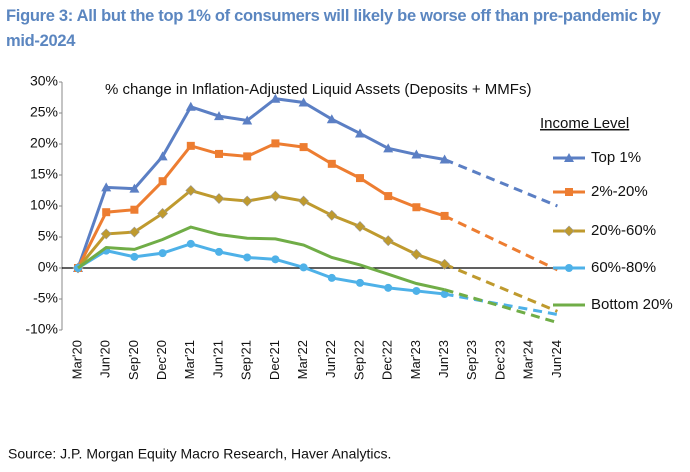  I want to click on y-tick-label: 10%, so click(44, 205).